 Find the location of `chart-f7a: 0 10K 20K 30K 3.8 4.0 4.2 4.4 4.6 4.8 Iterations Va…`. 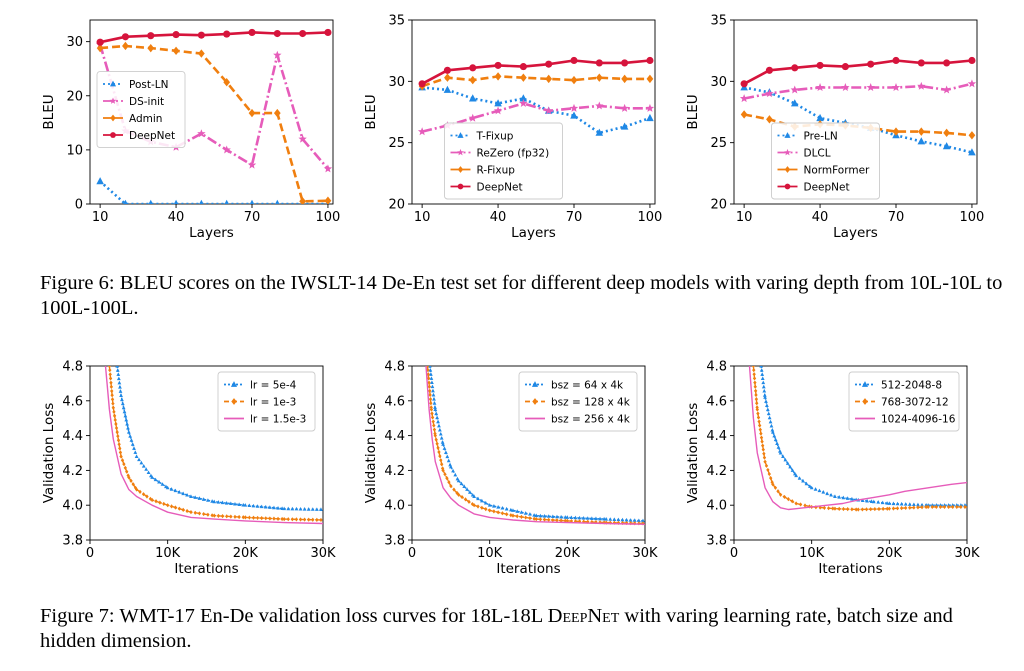

chart-f7a: 0 10K 20K 30K 3.8 4.0 4.2 4.4 4.6 4.8 Iterations Va… is located at coordinates (188, 469).